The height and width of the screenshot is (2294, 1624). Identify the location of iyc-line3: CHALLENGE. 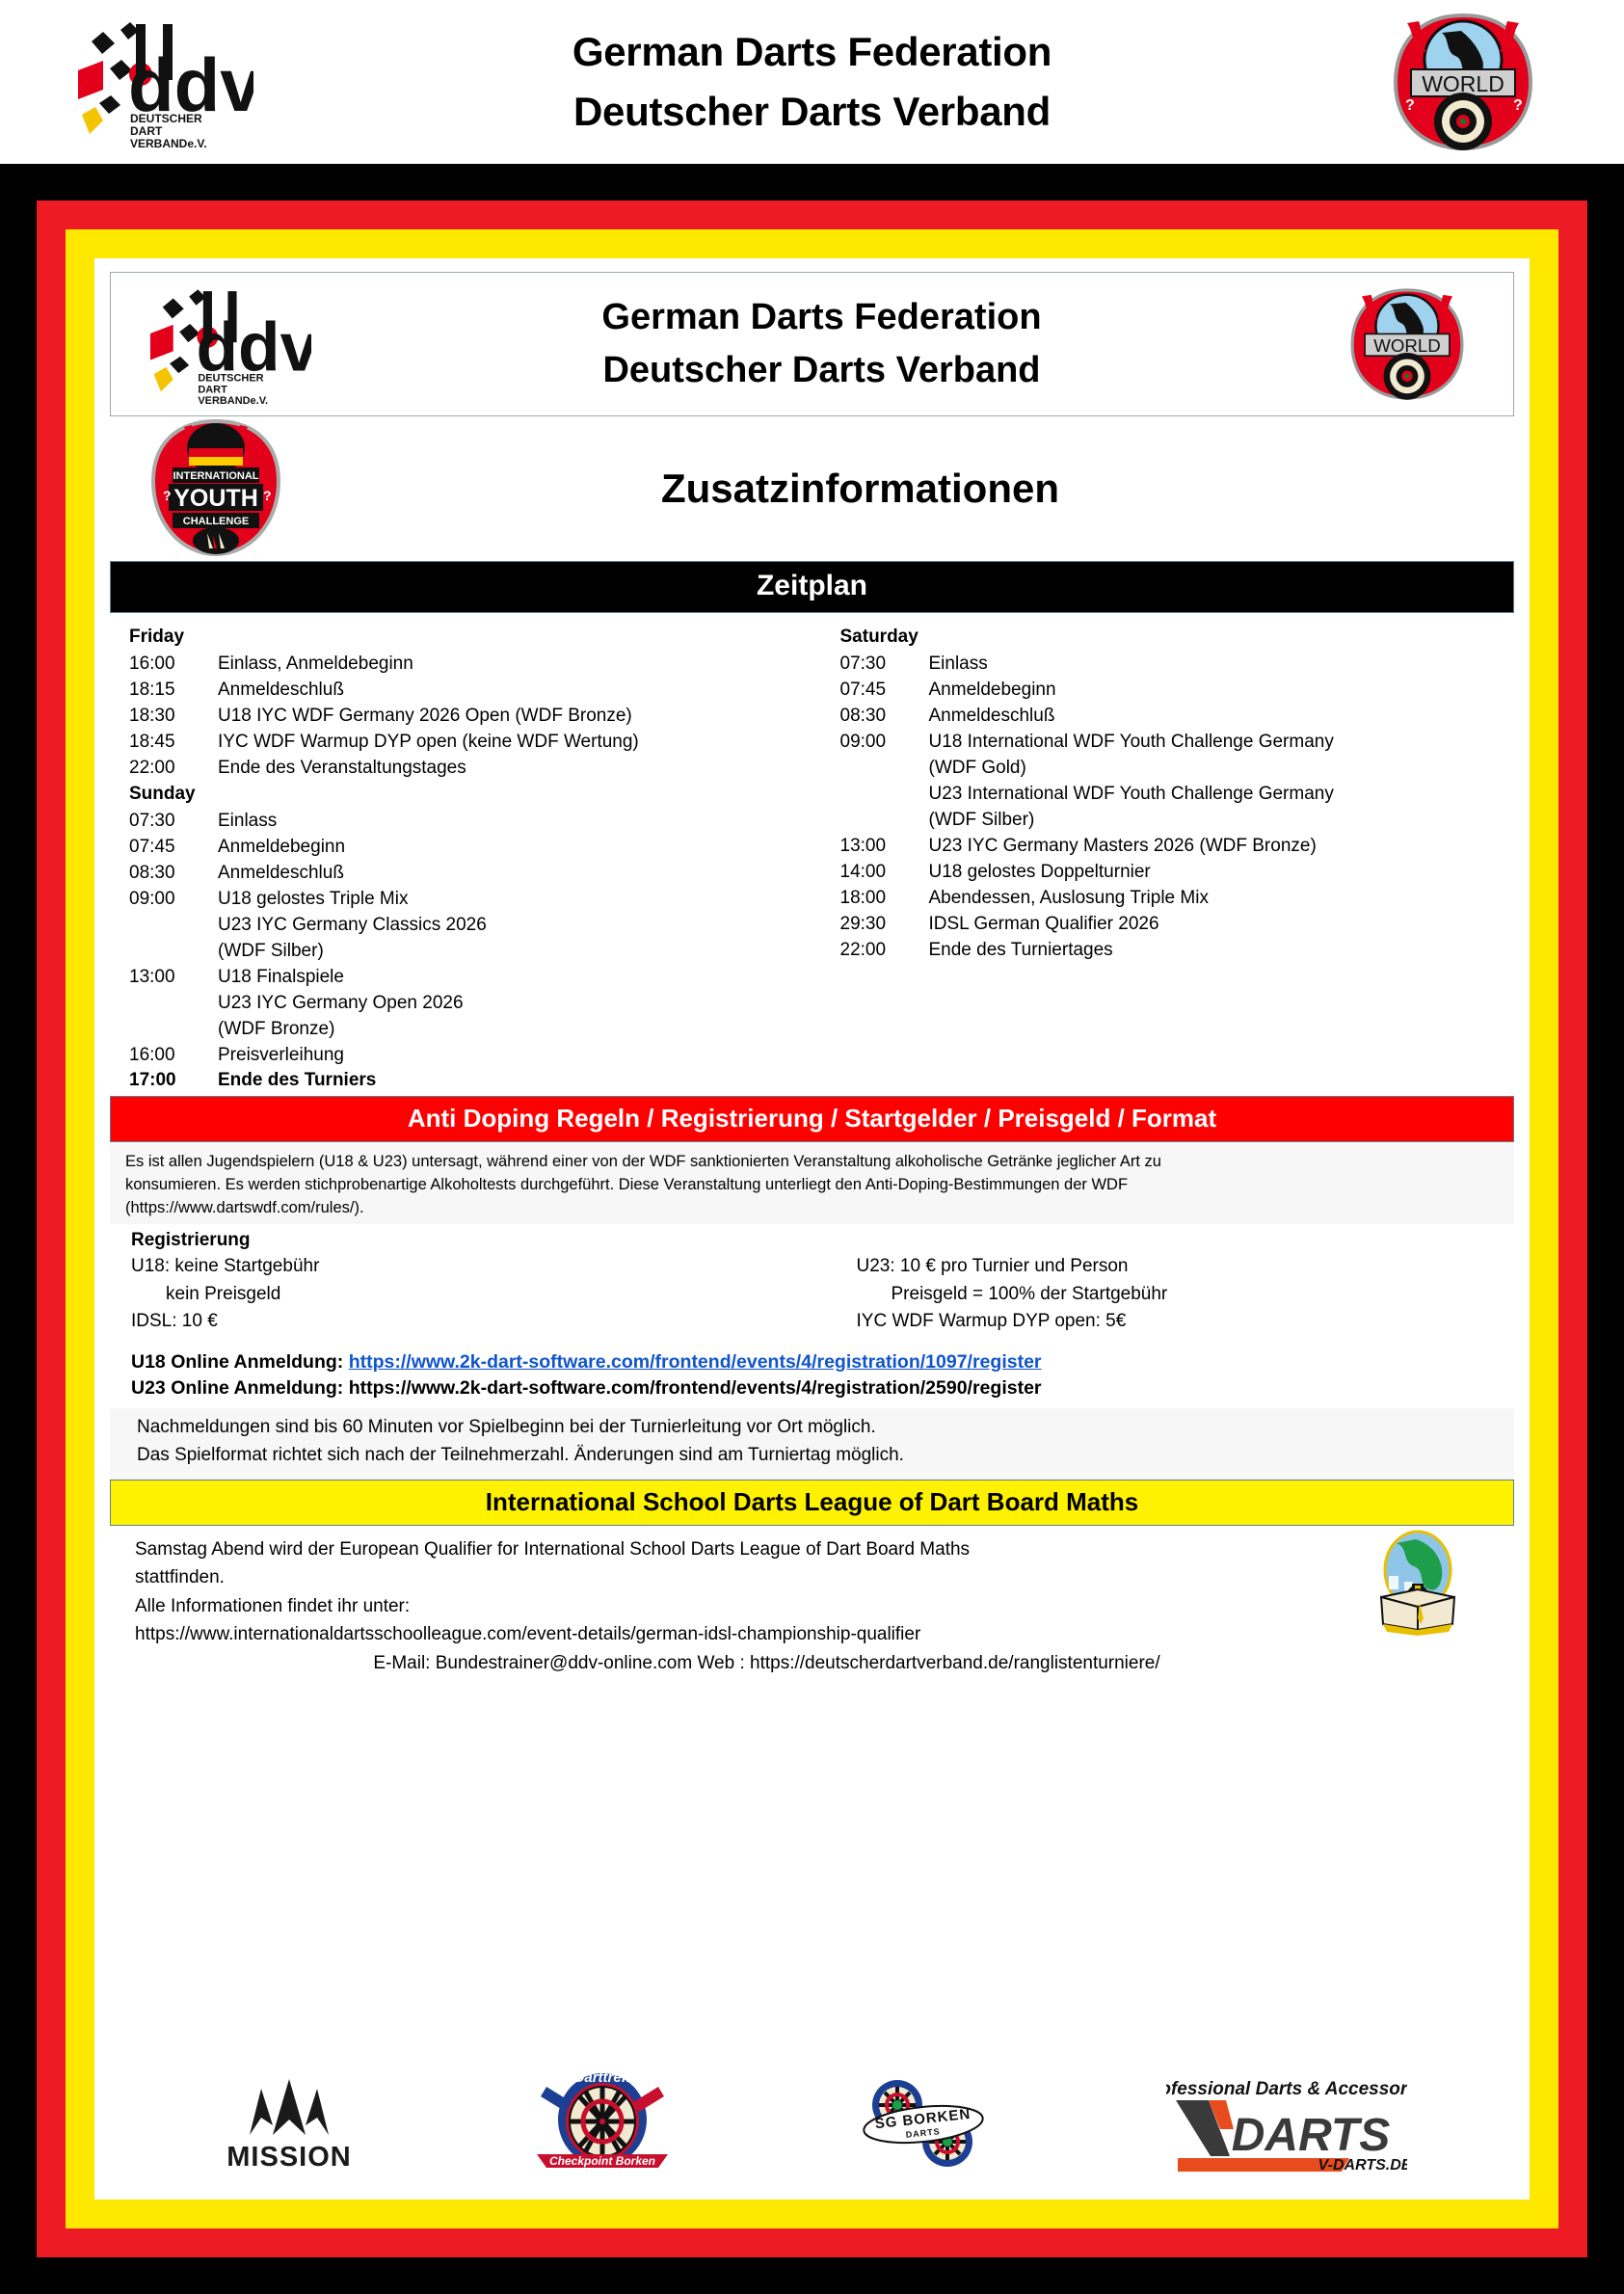
(216, 521).